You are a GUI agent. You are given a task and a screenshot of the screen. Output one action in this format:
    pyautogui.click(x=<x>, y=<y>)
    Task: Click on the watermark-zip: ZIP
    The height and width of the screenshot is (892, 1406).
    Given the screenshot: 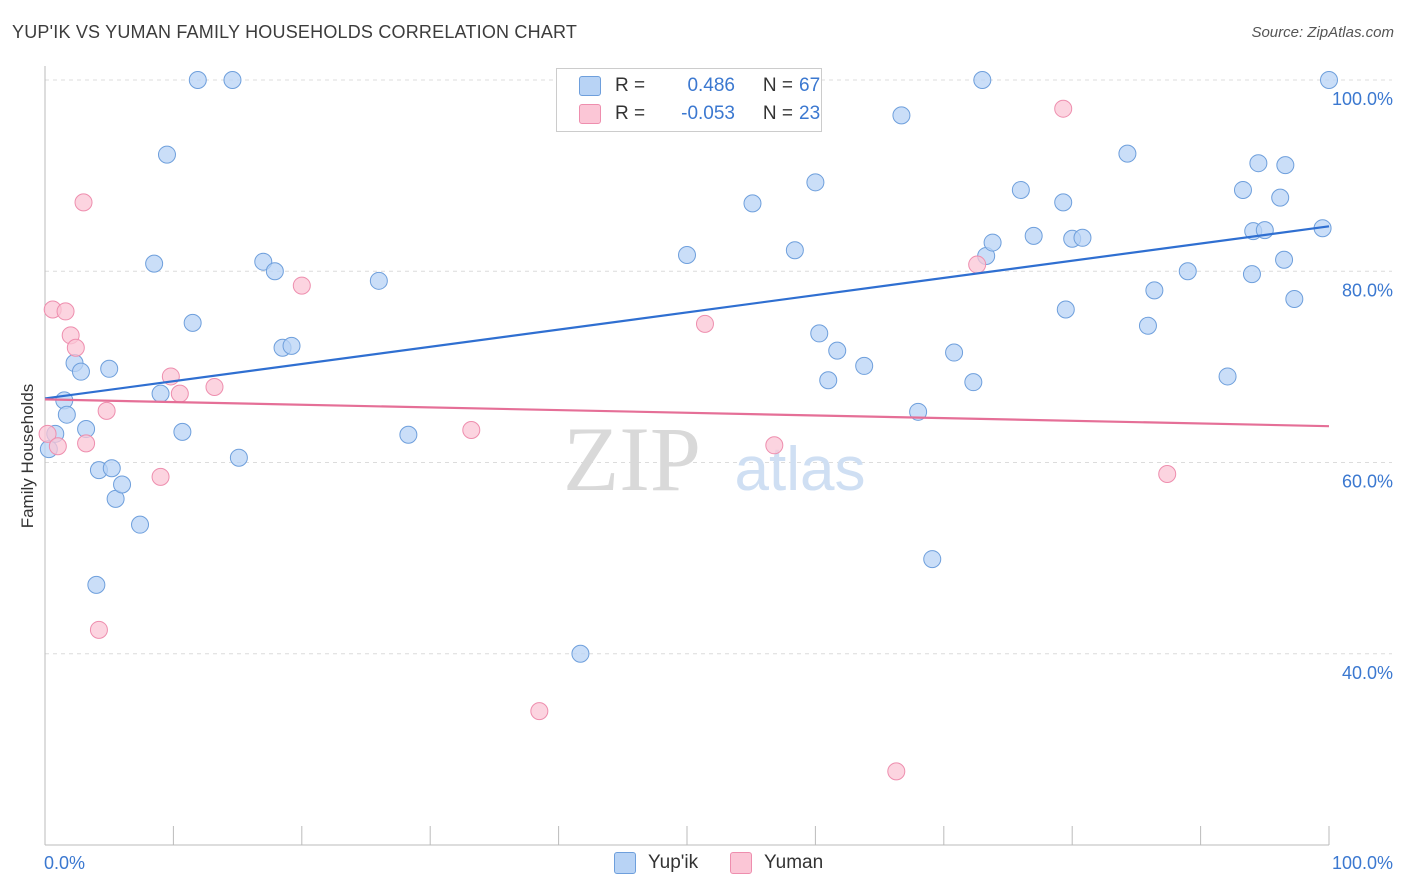 What is the action you would take?
    pyautogui.click(x=632, y=459)
    